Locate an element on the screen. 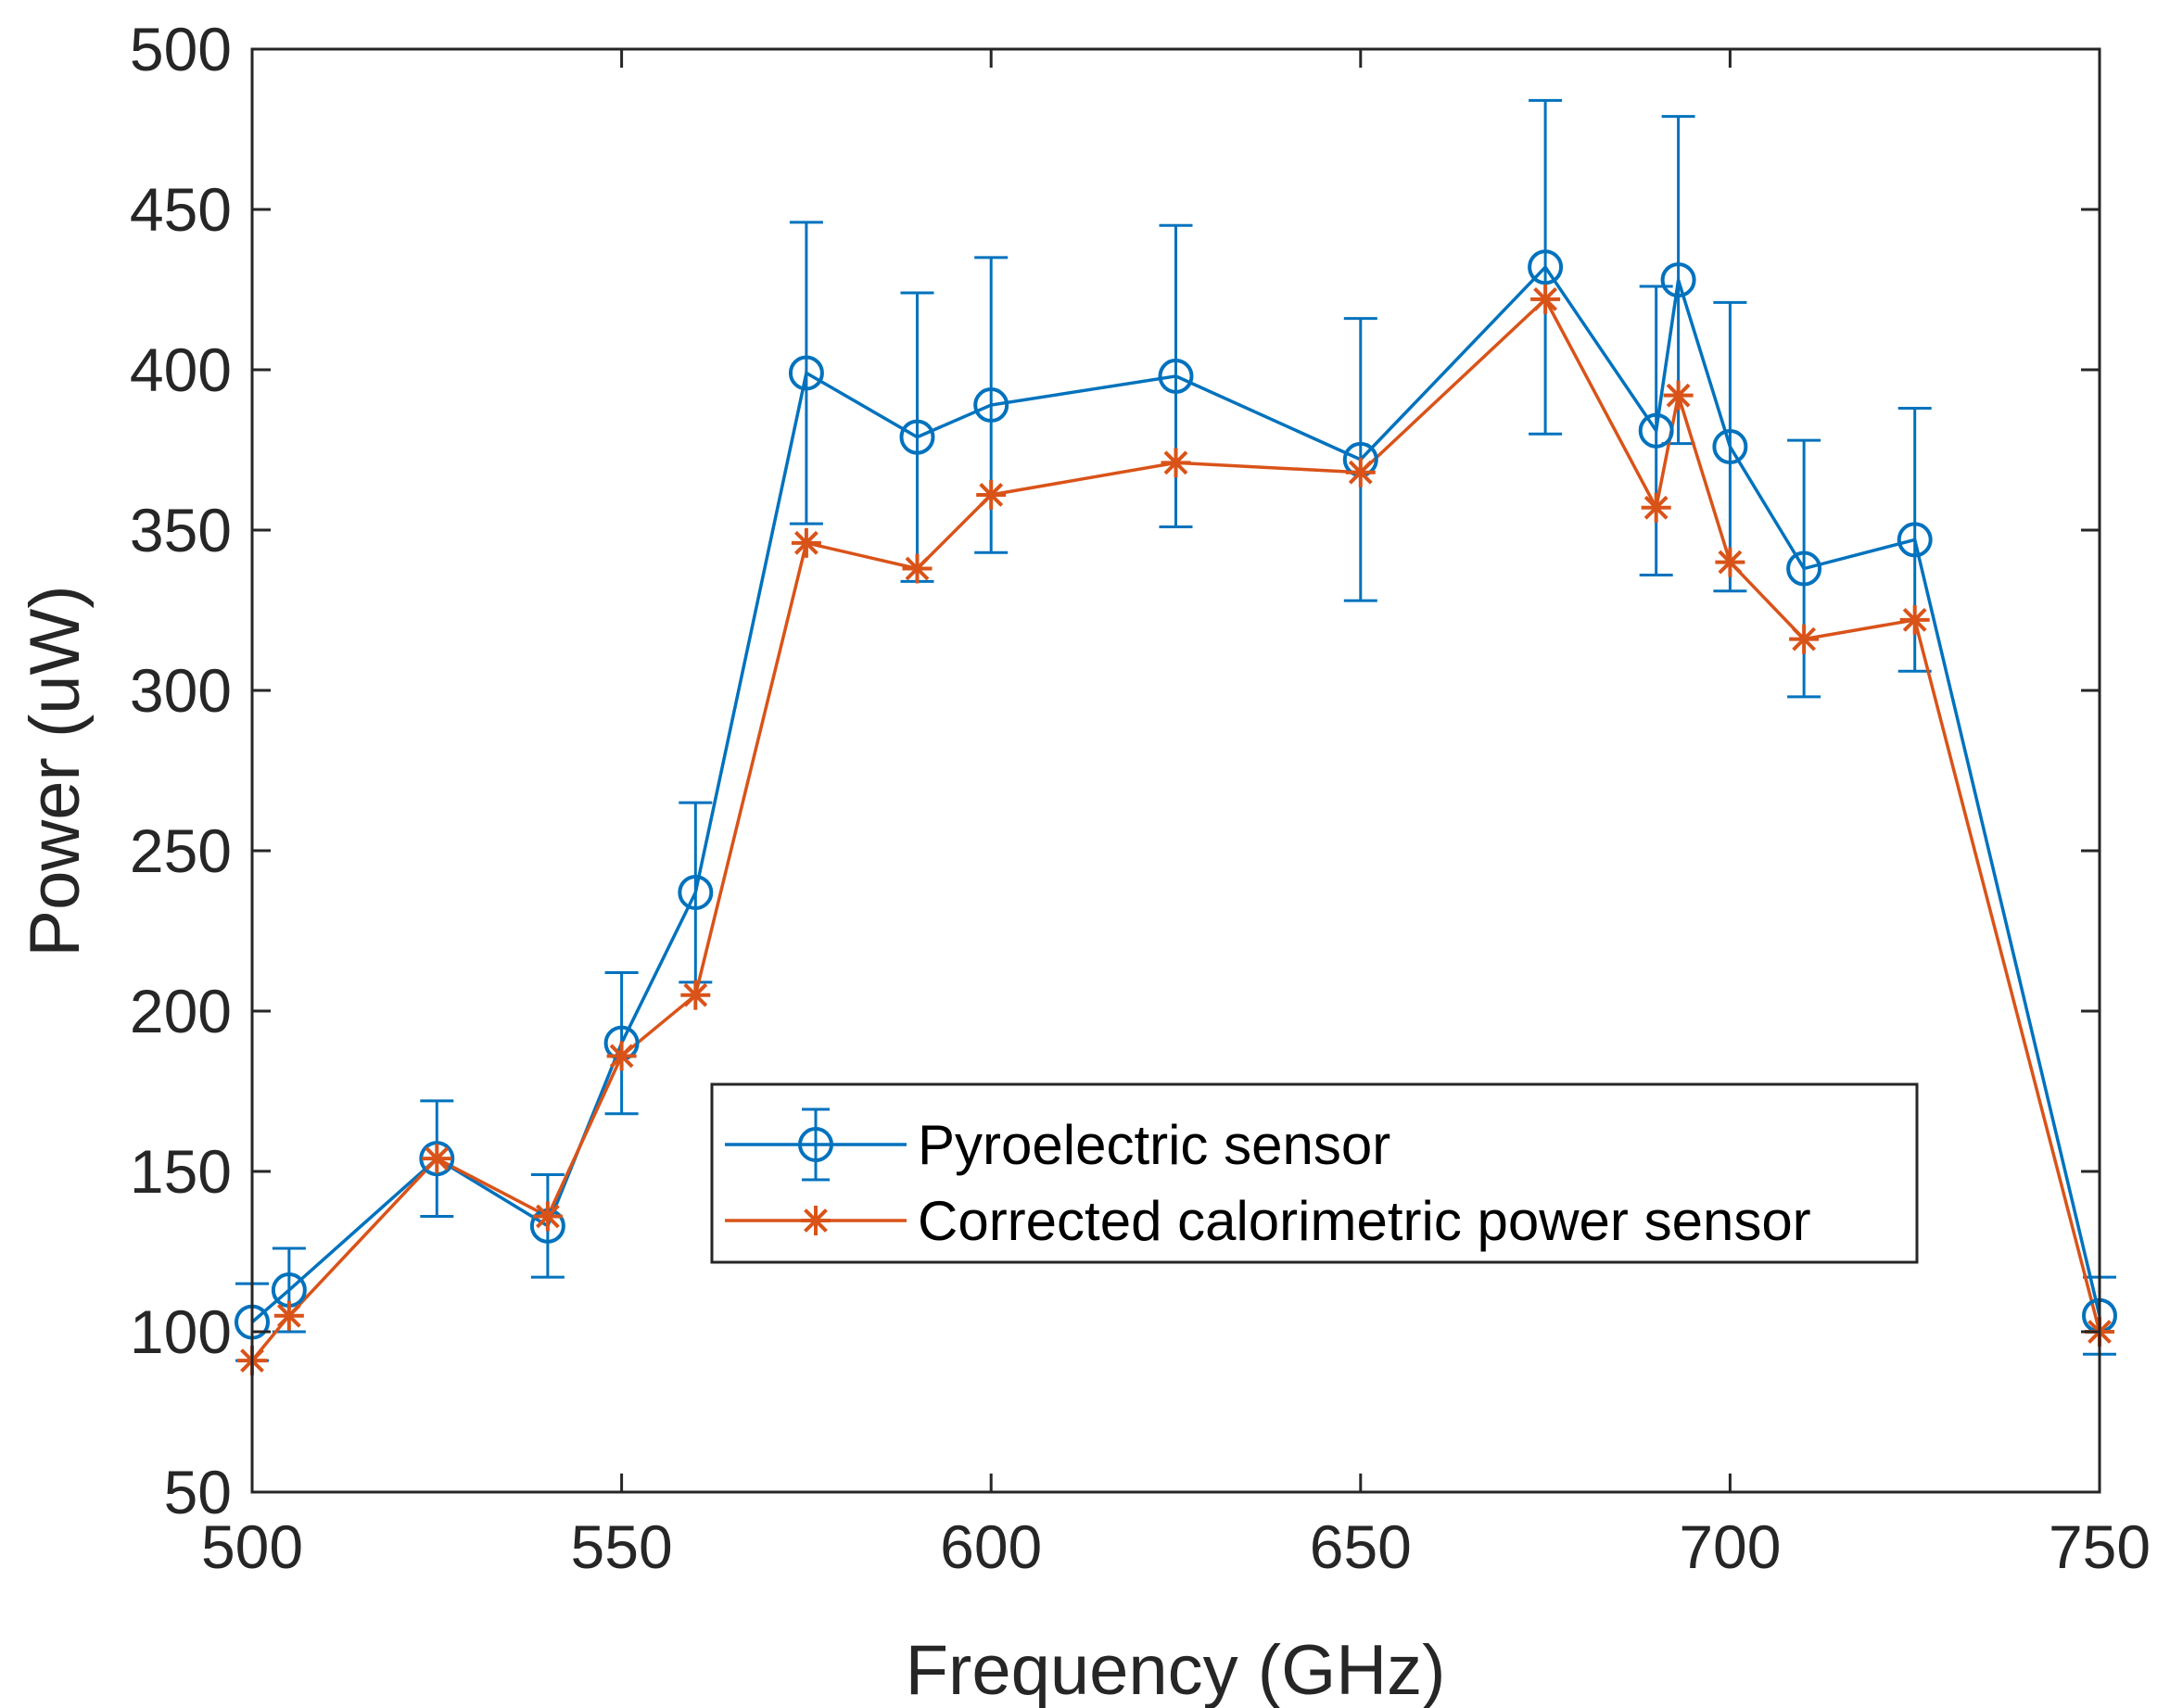 Image resolution: width=2170 pixels, height=1708 pixels. y-axis-label: Power (uW) is located at coordinates (55, 770).